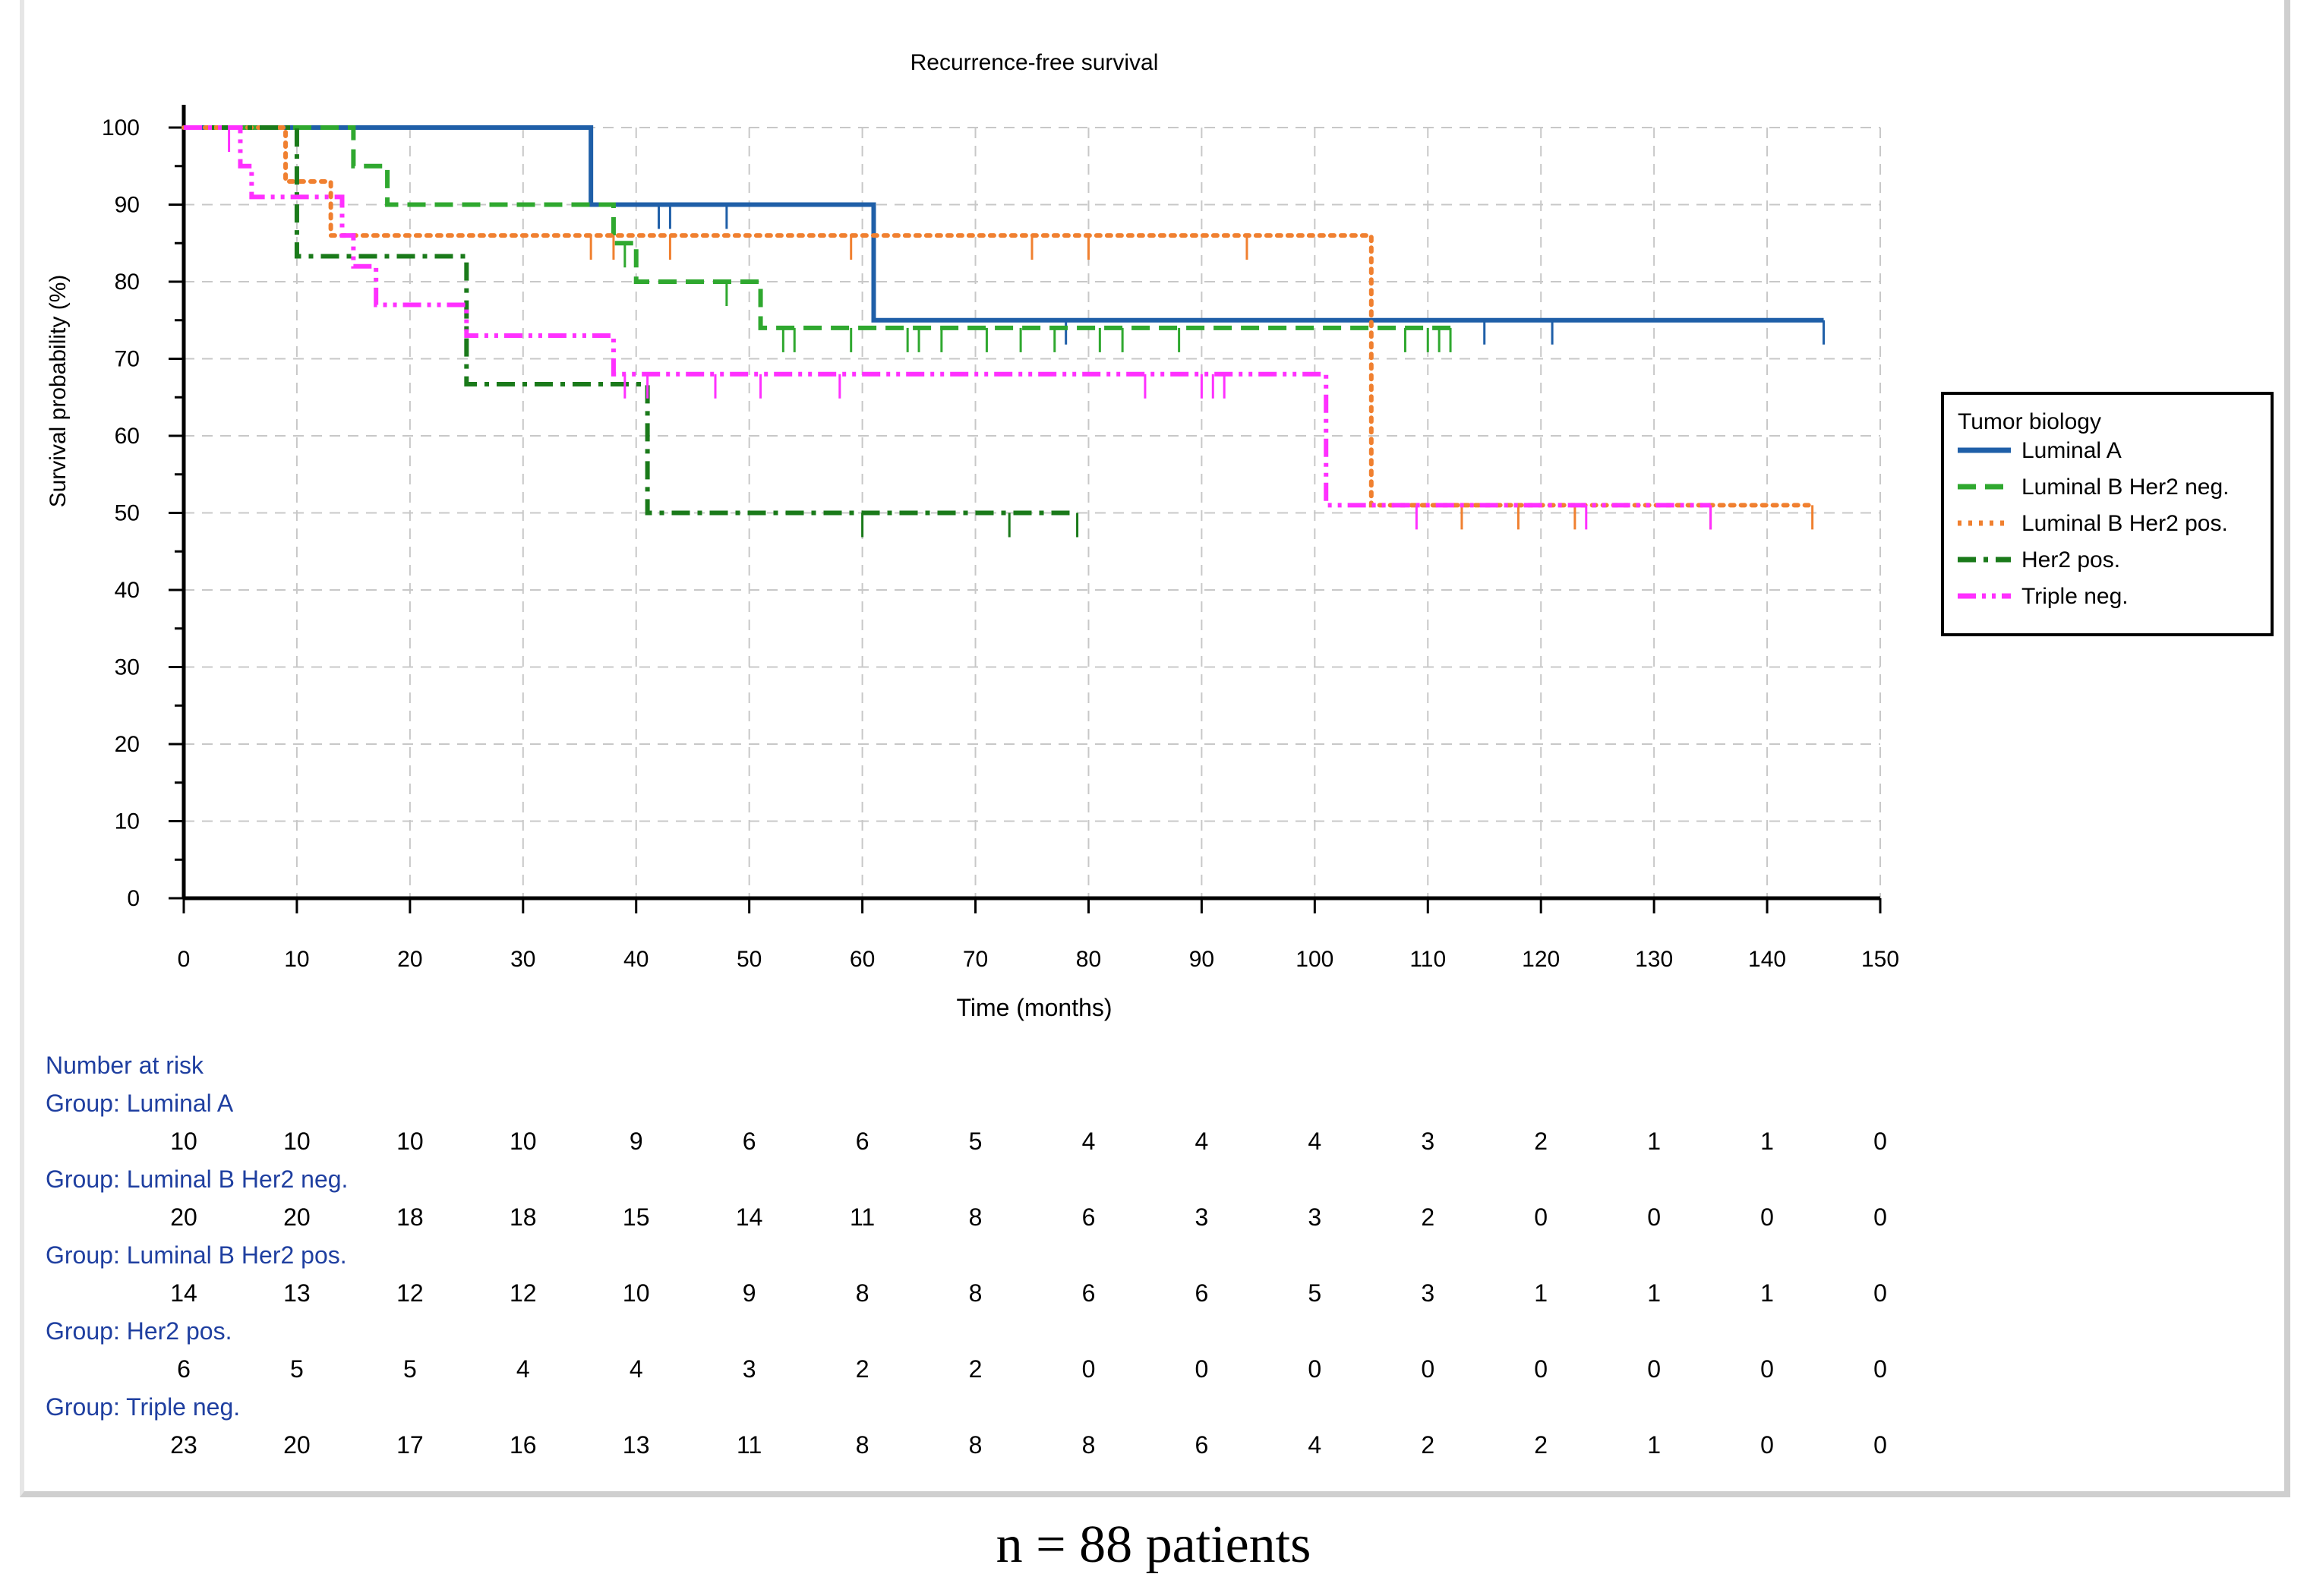  What do you see at coordinates (127, 359) in the screenshot?
I see `y-tick-label: 70` at bounding box center [127, 359].